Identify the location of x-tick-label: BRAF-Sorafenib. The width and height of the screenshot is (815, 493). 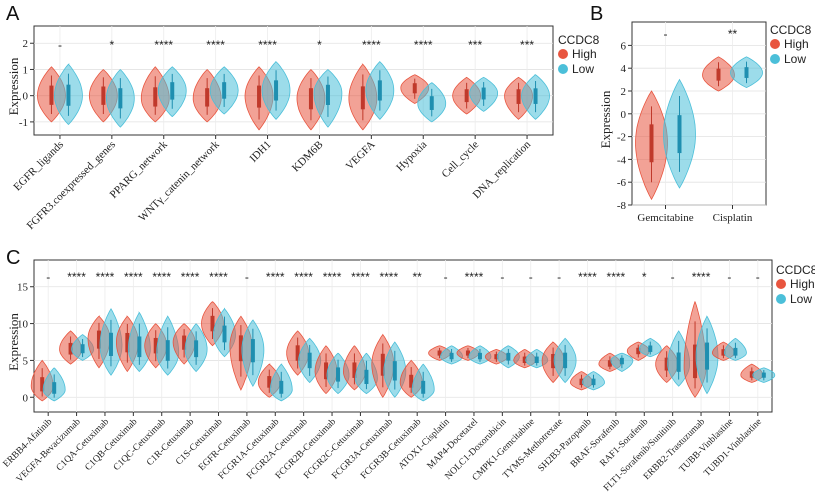
(595, 443).